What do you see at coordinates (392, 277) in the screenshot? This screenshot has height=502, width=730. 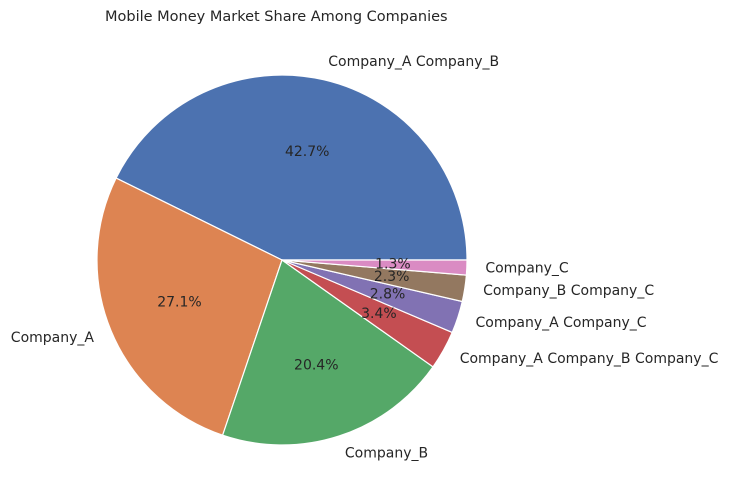 I see `value-label: 2.3%` at bounding box center [392, 277].